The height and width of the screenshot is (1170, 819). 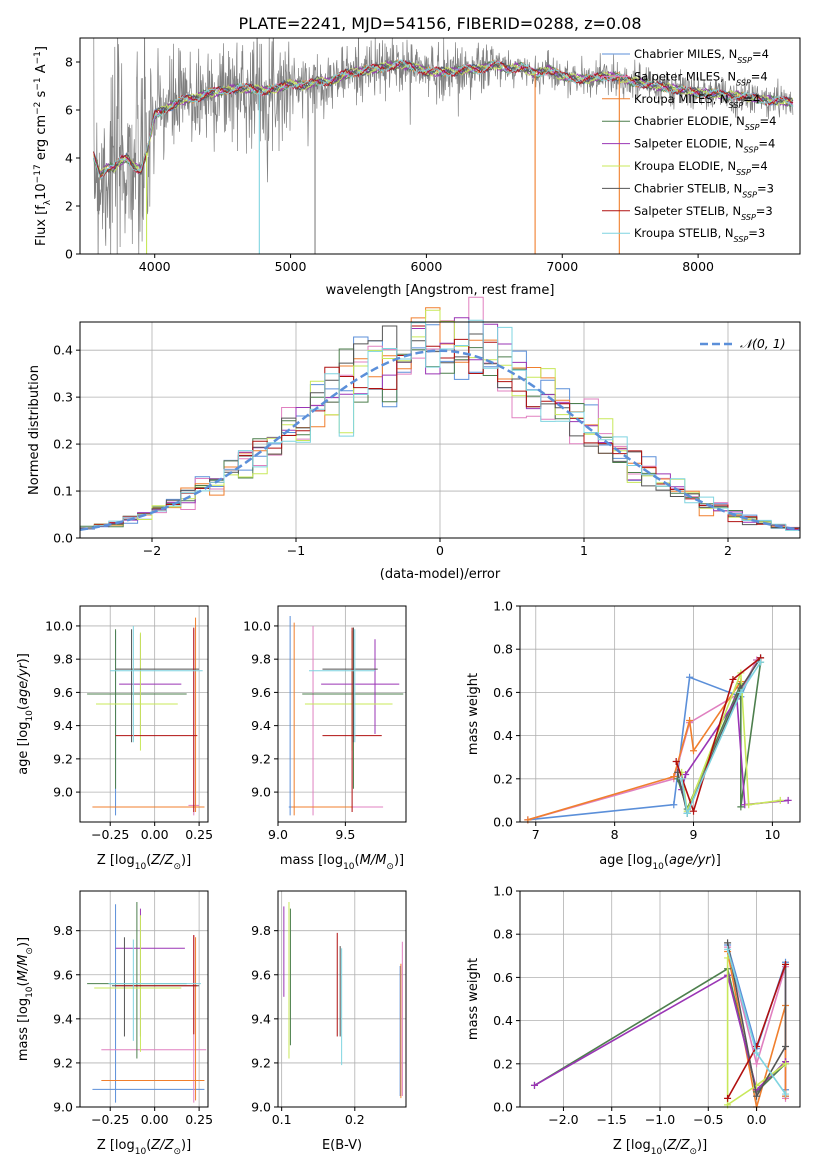 I want to click on x-axis-label: E(B-V), so click(x=342, y=1145).